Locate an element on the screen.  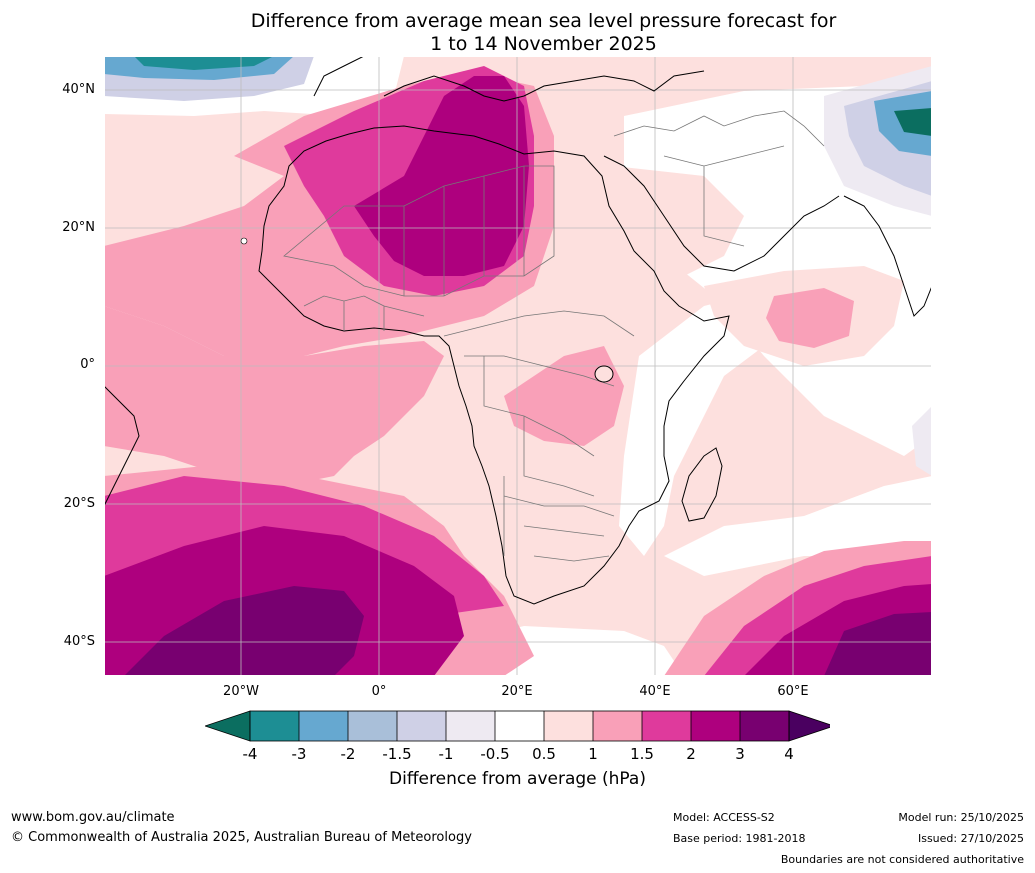
colorbar-tick-label: -2 is located at coordinates (348, 754).